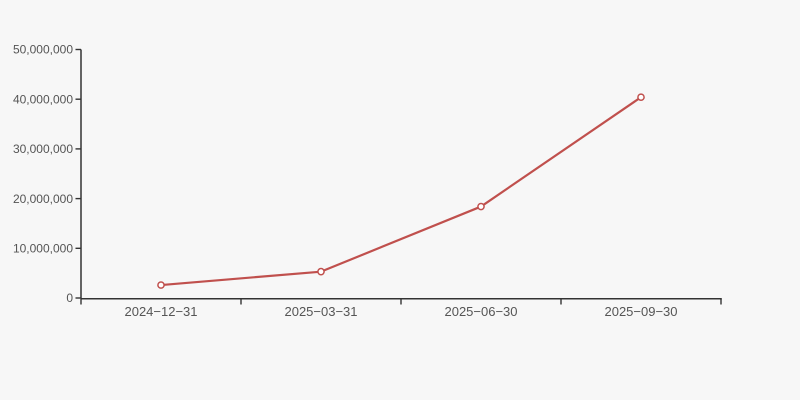 This screenshot has width=800, height=400. What do you see at coordinates (43, 199) in the screenshot?
I see `y-tick-label: 20,000,000` at bounding box center [43, 199].